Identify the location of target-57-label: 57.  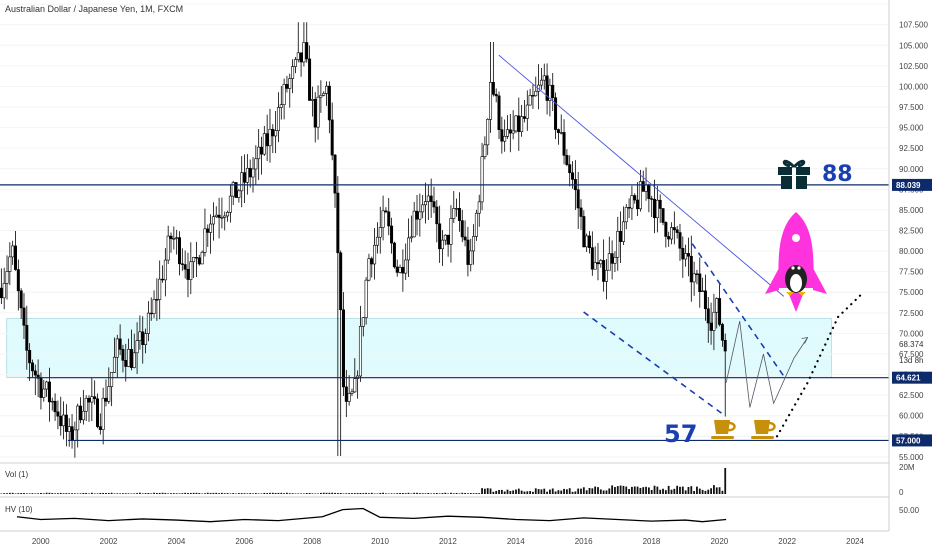
(681, 434).